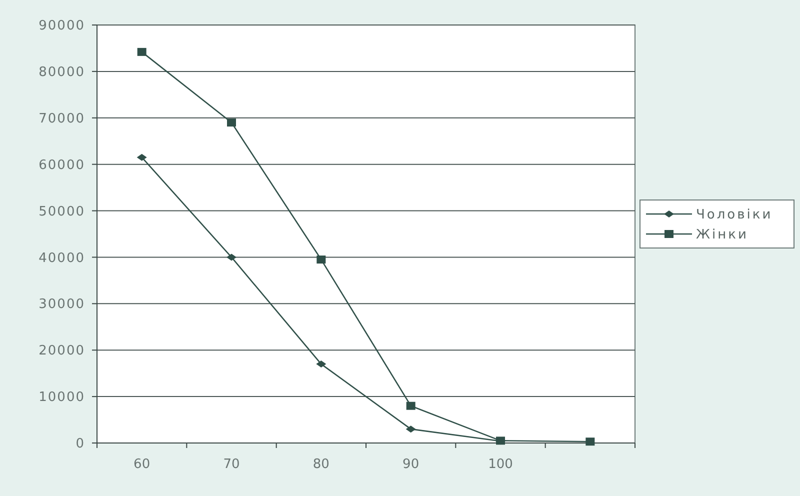 The height and width of the screenshot is (496, 800). What do you see at coordinates (61, 165) in the screenshot?
I see `y-tick-label: 60000` at bounding box center [61, 165].